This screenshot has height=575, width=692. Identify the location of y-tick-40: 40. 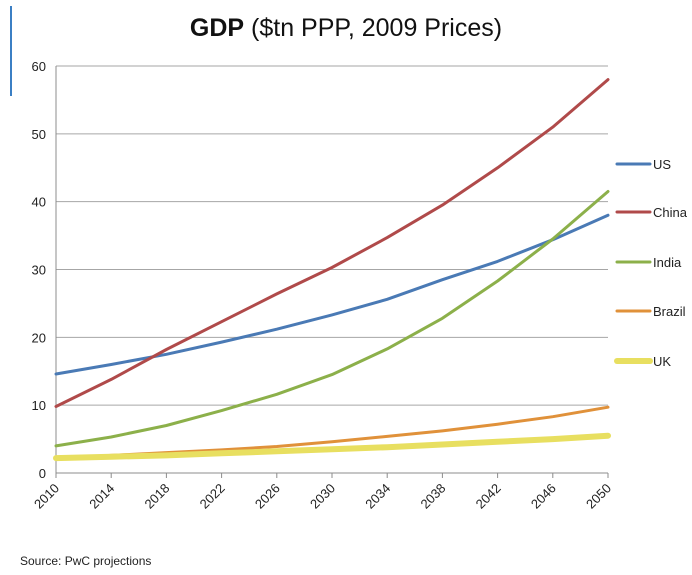
(39, 202).